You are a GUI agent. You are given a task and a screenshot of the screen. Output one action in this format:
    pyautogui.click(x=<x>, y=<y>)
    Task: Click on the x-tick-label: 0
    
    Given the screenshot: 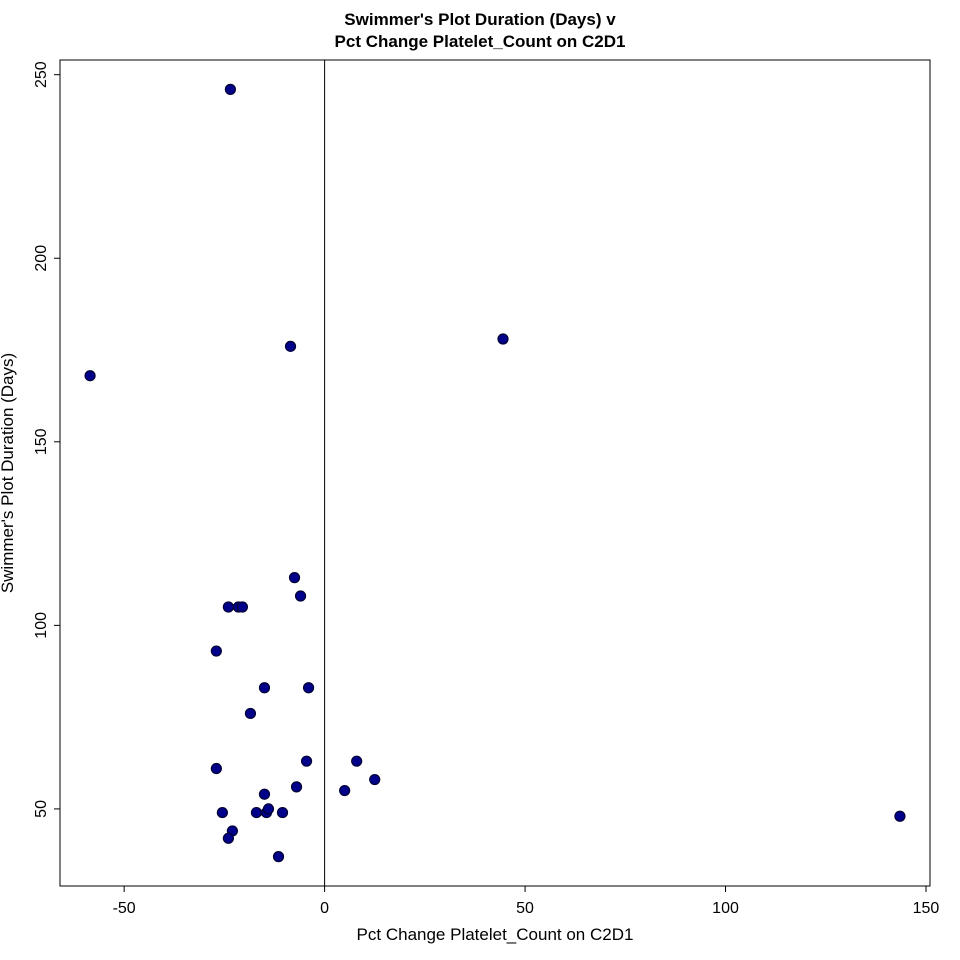 What is the action you would take?
    pyautogui.click(x=324, y=908)
    